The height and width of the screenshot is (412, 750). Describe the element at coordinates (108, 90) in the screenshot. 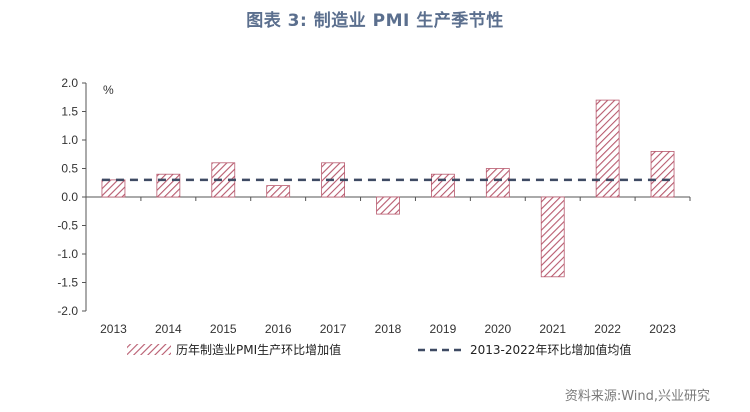

I see `y-unit-label: %` at that location.